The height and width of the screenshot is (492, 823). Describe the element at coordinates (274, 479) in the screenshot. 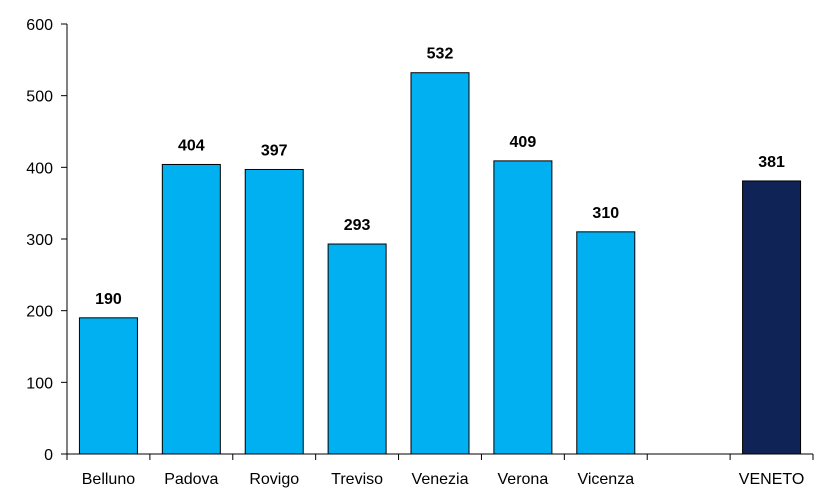

I see `x-tick-label: Rovigo` at that location.